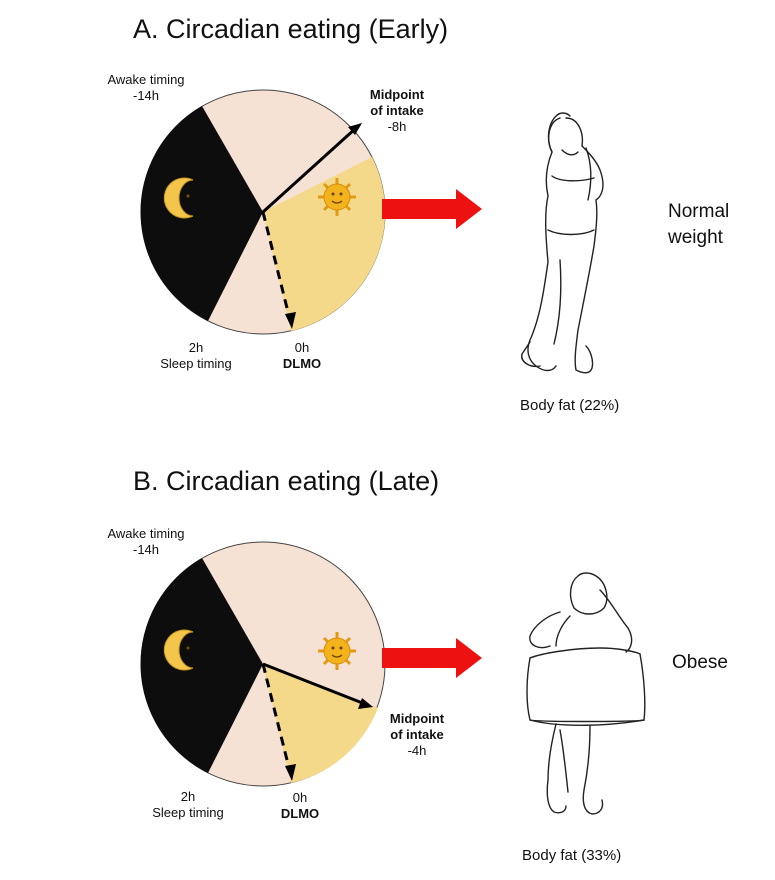  Describe the element at coordinates (699, 211) in the screenshot. I see `outcome-text-1: Normal` at that location.